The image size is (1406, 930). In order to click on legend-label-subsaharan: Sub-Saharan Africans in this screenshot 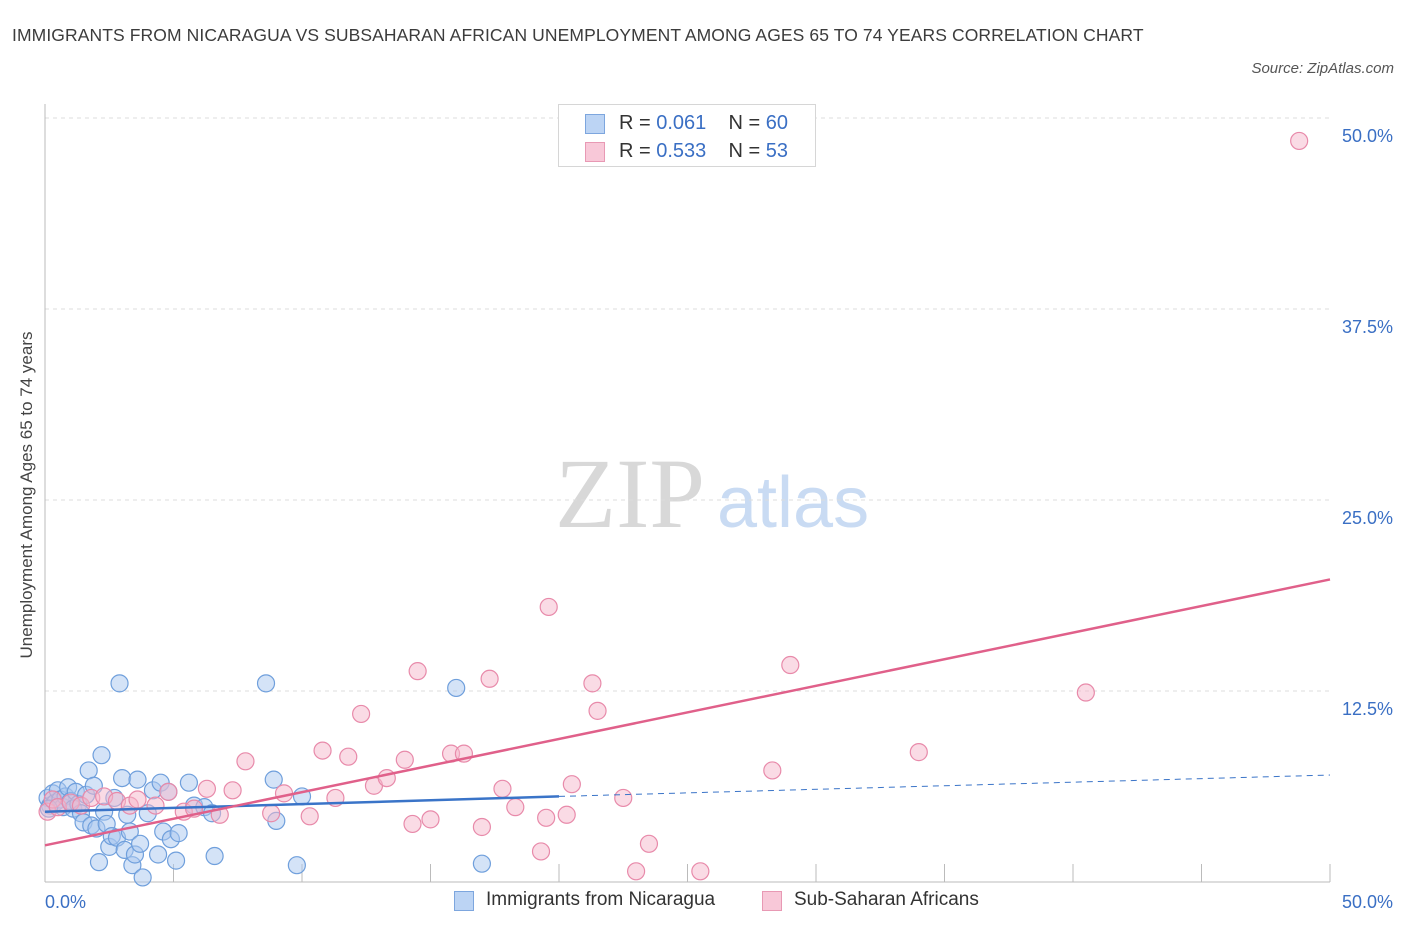, I will do `click(886, 899)`.